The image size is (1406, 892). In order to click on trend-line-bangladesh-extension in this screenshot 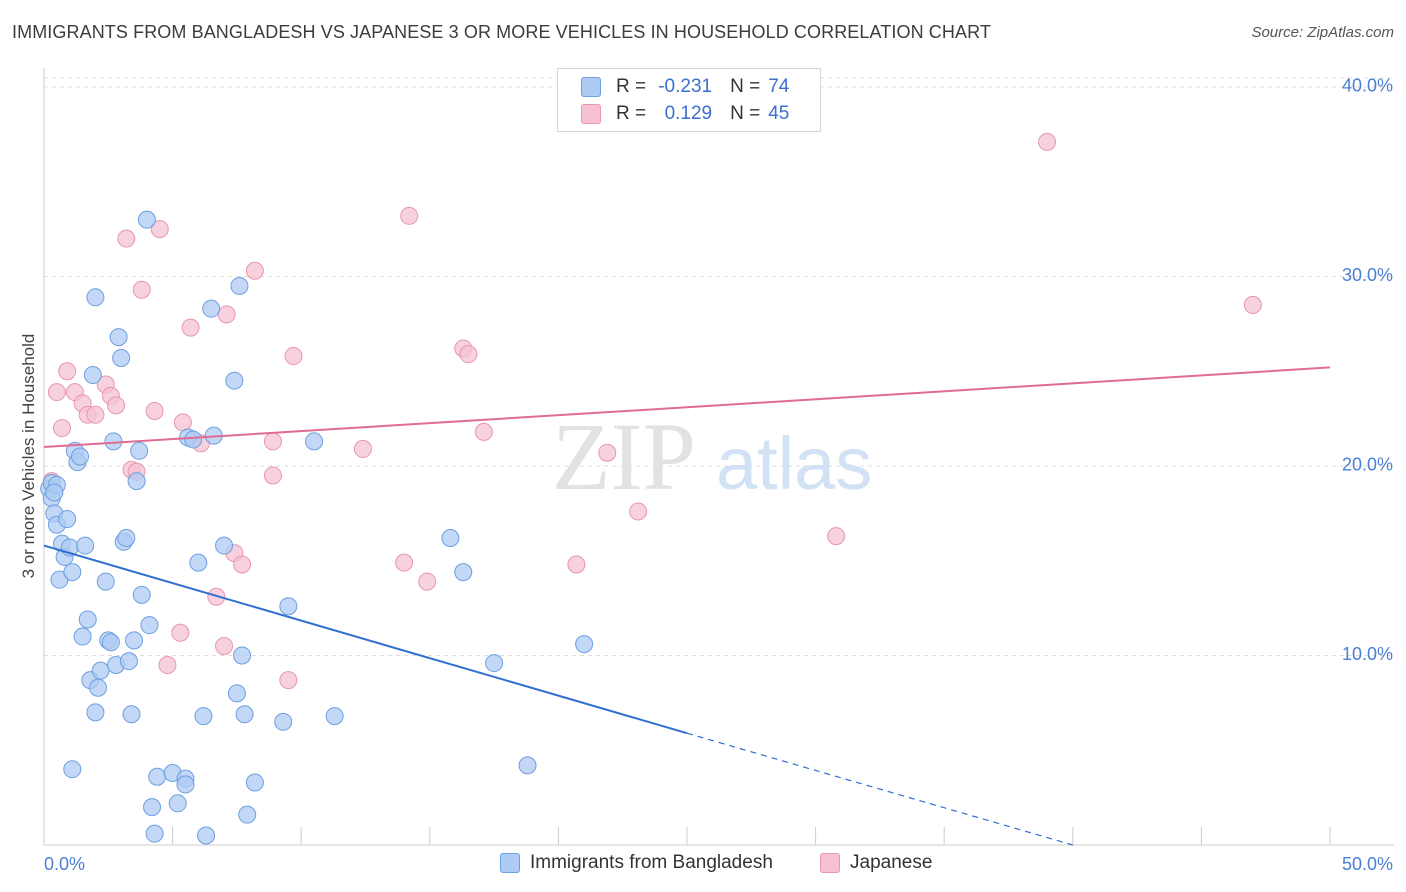, I will do `click(879, 789)`.